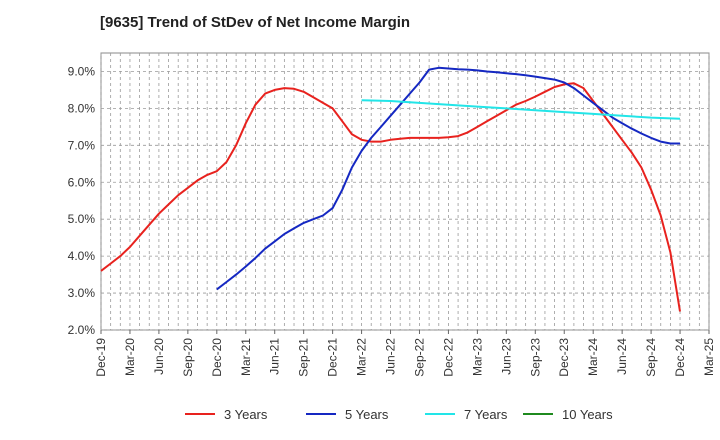 This screenshot has width=720, height=440. What do you see at coordinates (246, 414) in the screenshot?
I see `legend-label: 3 Years` at bounding box center [246, 414].